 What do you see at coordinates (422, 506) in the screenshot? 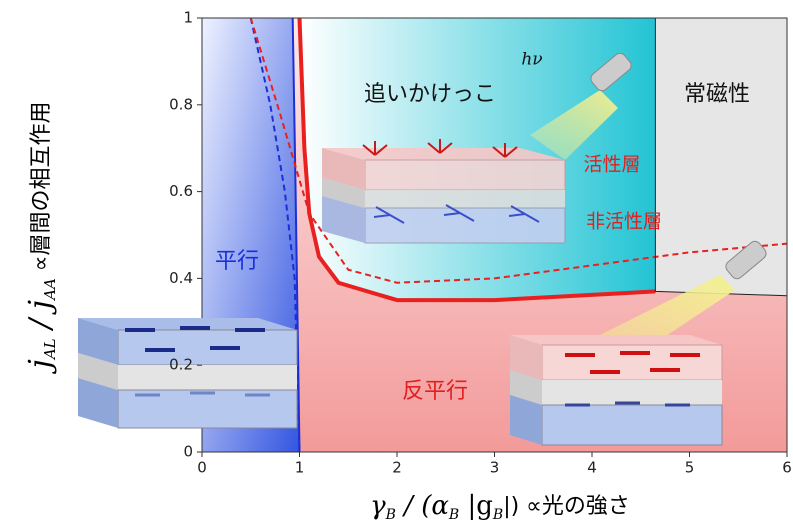
I see `x-label-part: / (α` at bounding box center [422, 506].